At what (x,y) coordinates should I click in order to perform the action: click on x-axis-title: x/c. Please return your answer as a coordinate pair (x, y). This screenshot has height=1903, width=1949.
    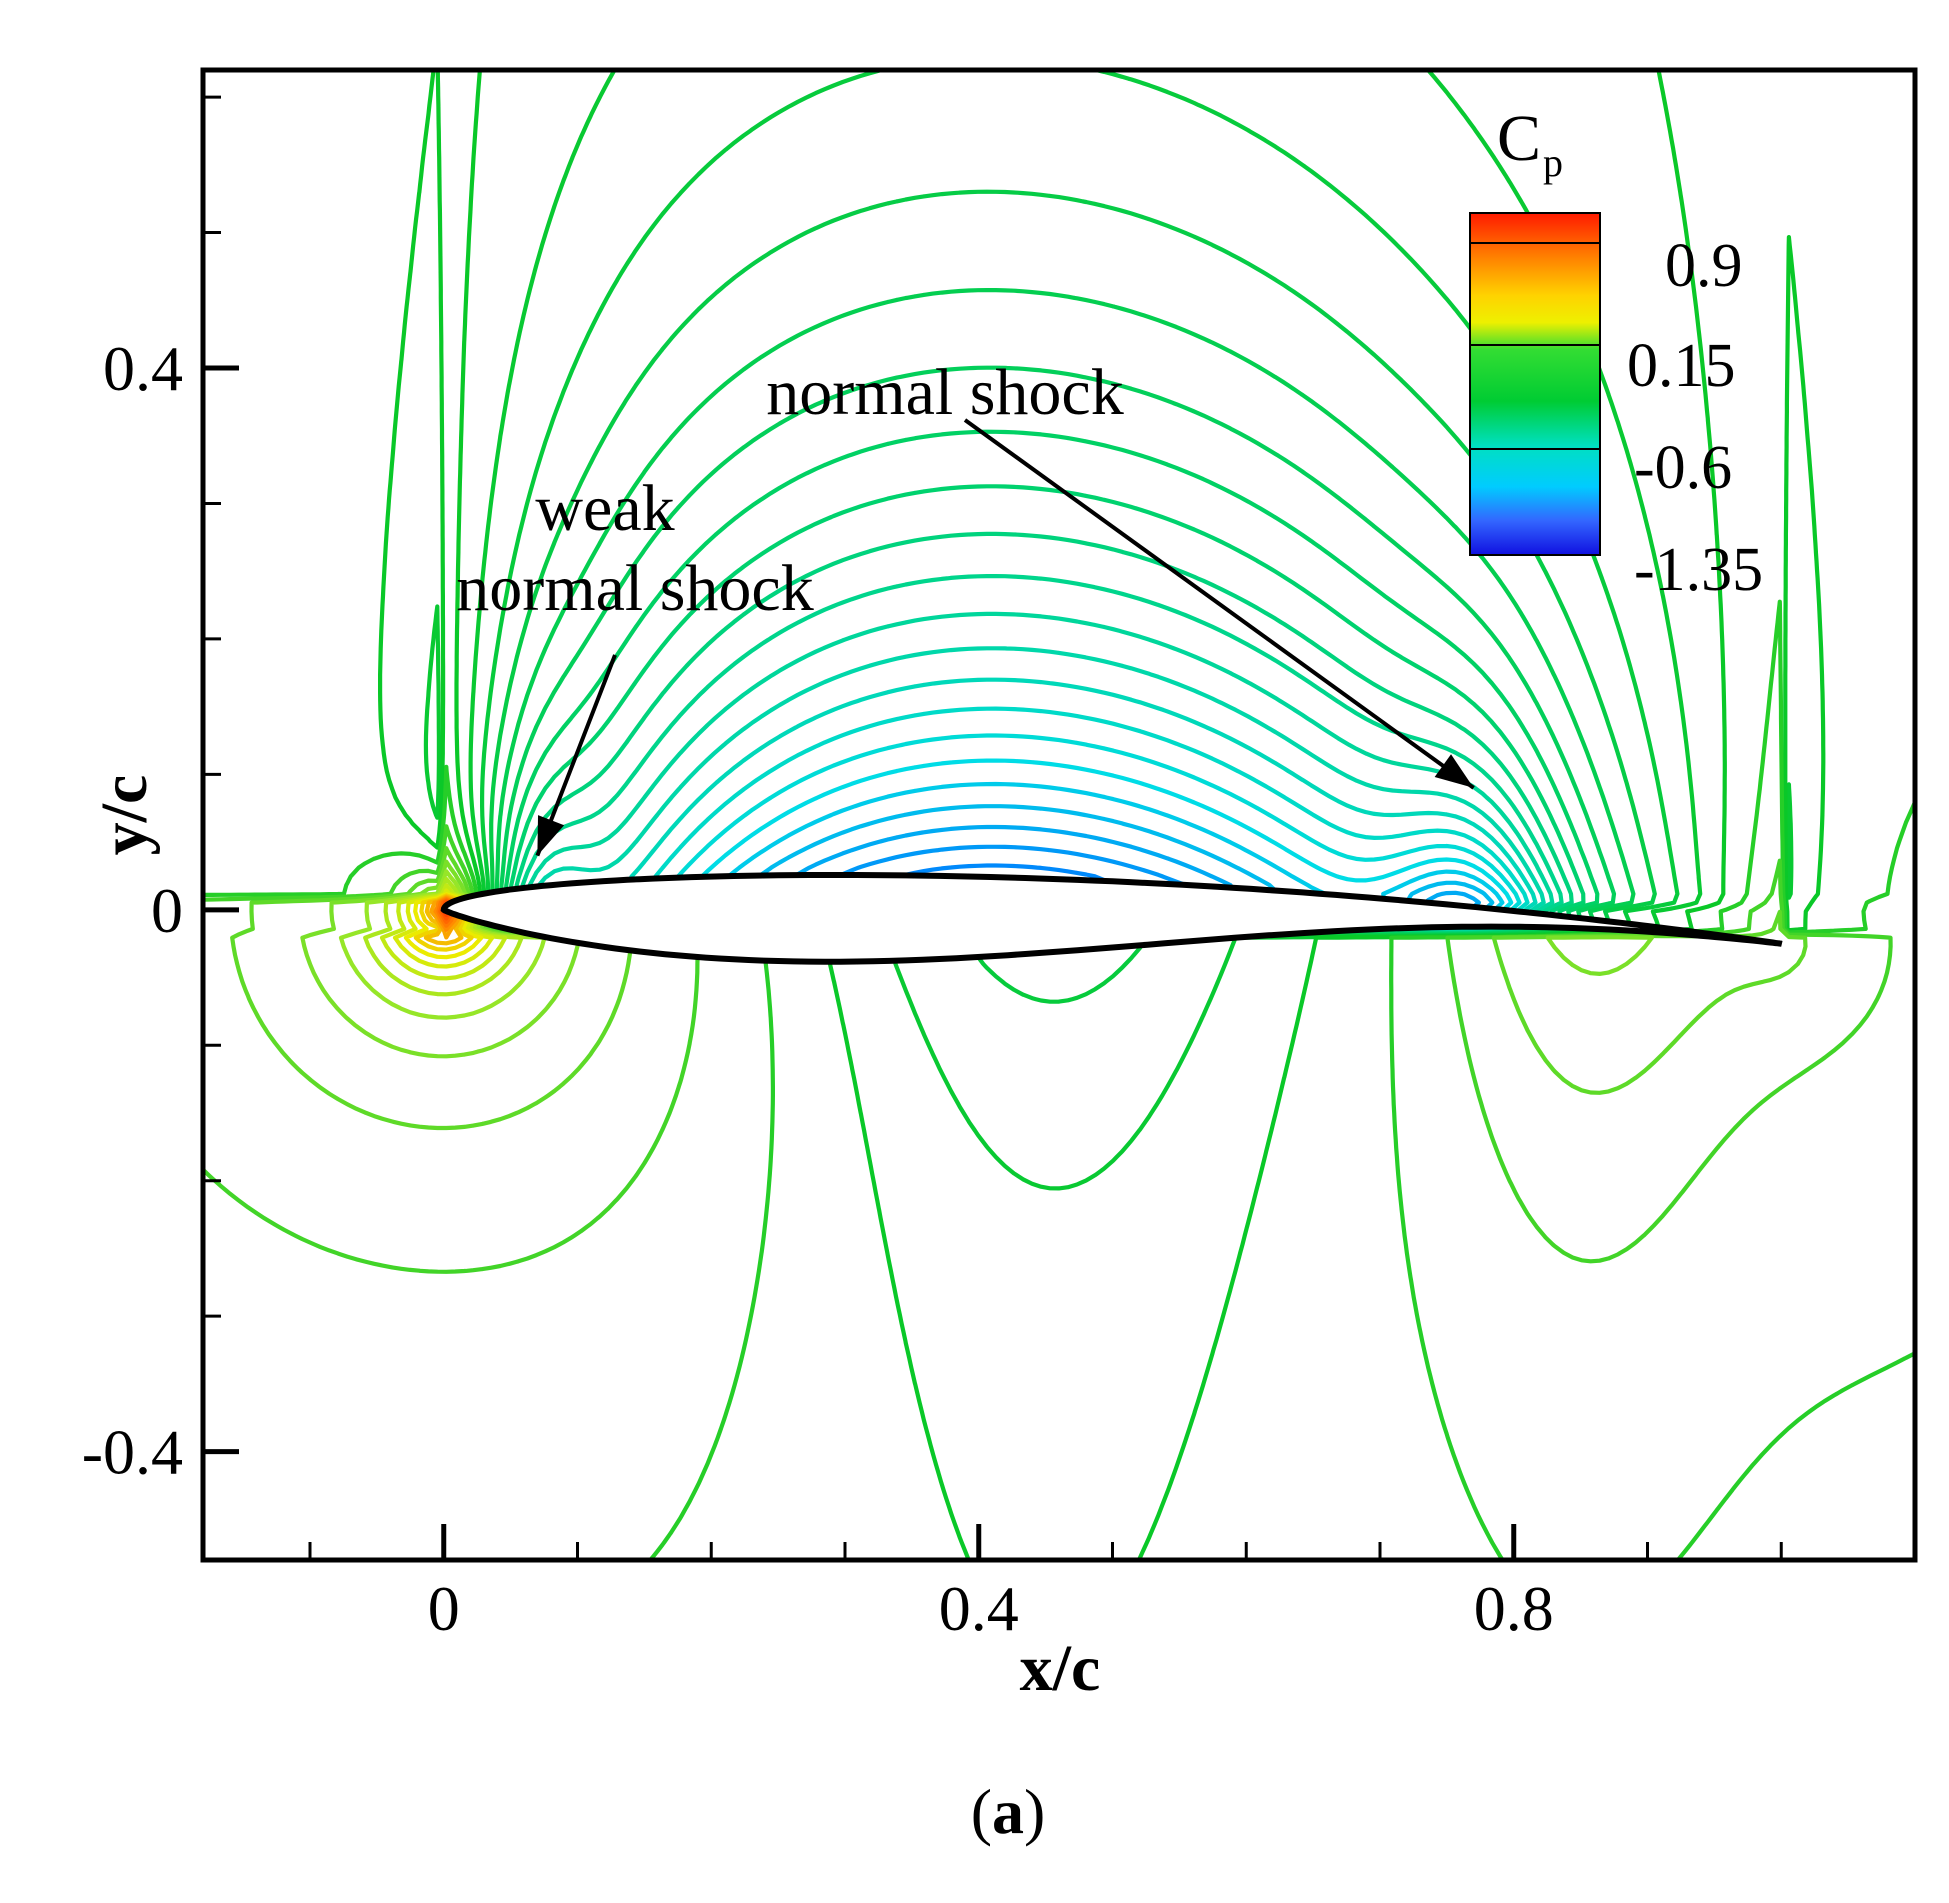
    Looking at the image, I should click on (1060, 1668).